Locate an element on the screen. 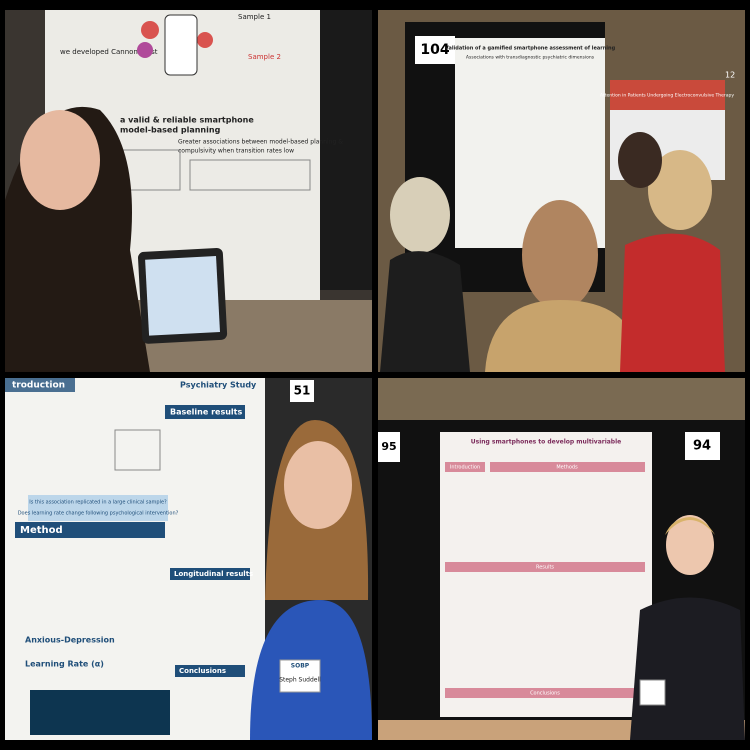  badge-text: SOBP is located at coordinates (300, 666).